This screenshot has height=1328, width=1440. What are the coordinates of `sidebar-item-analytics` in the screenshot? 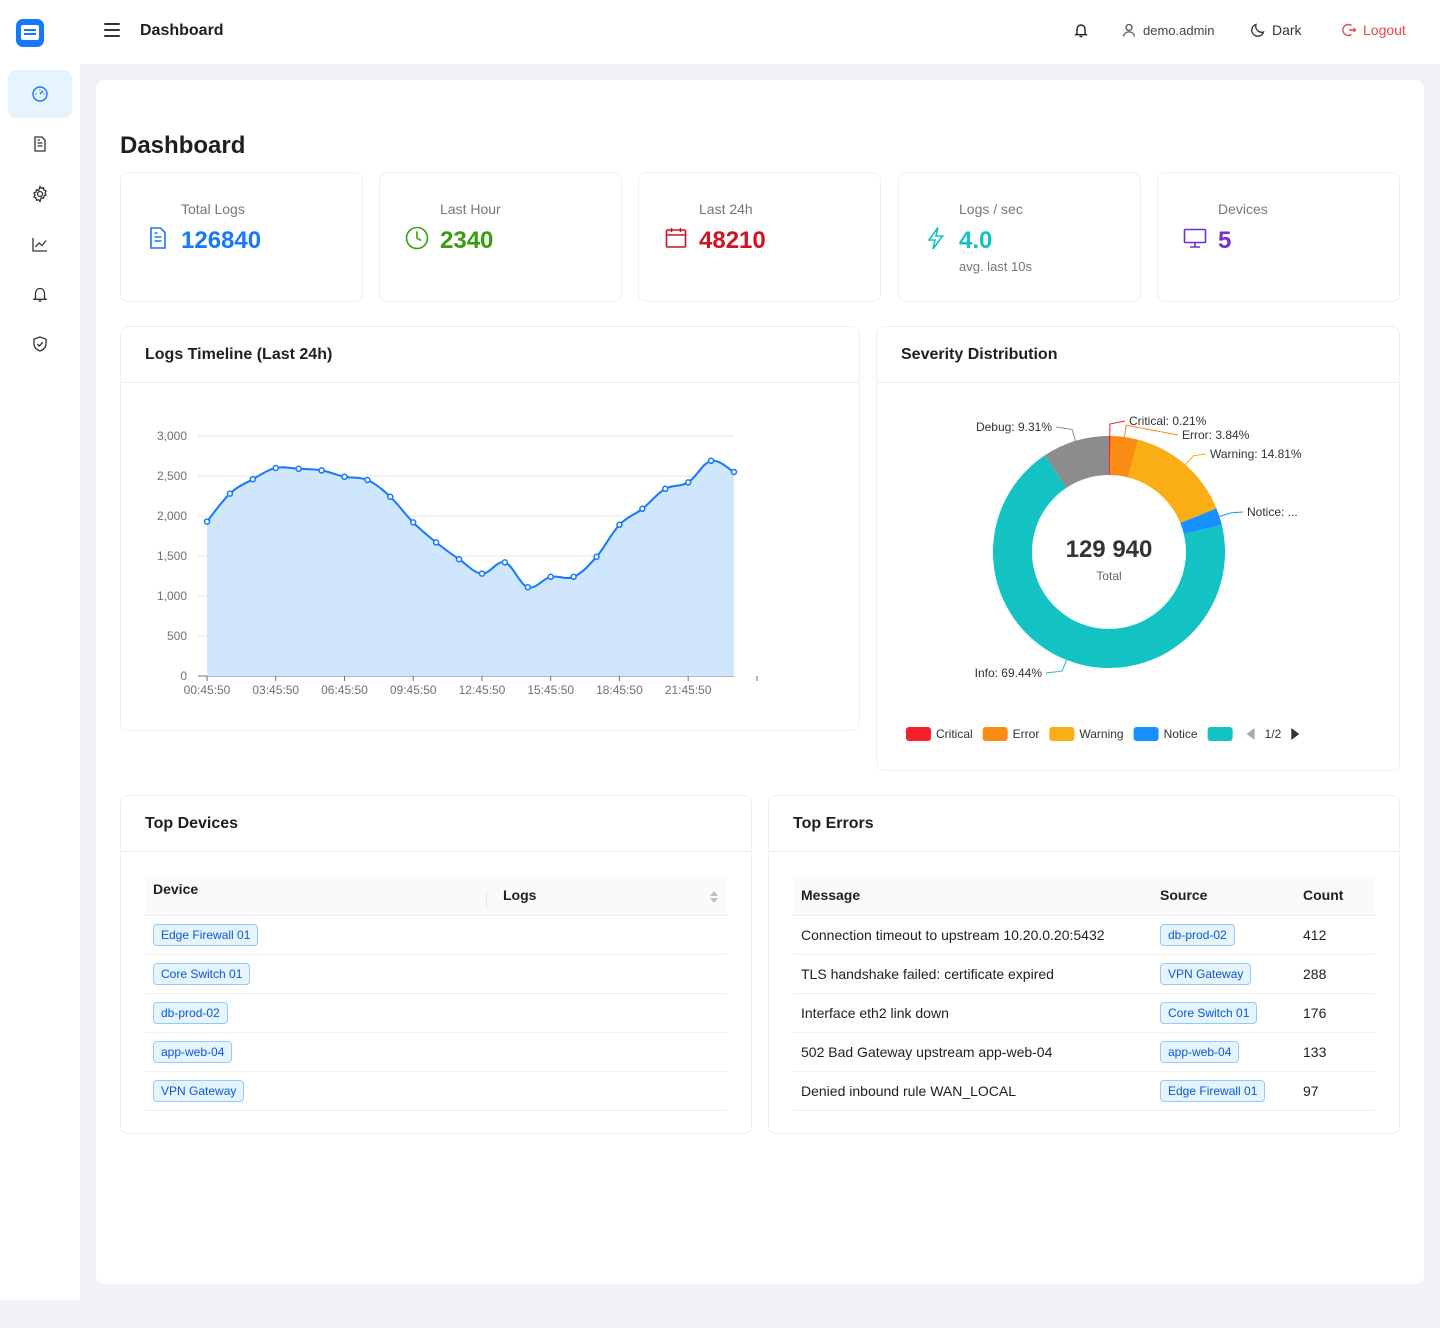 It's located at (40, 244).